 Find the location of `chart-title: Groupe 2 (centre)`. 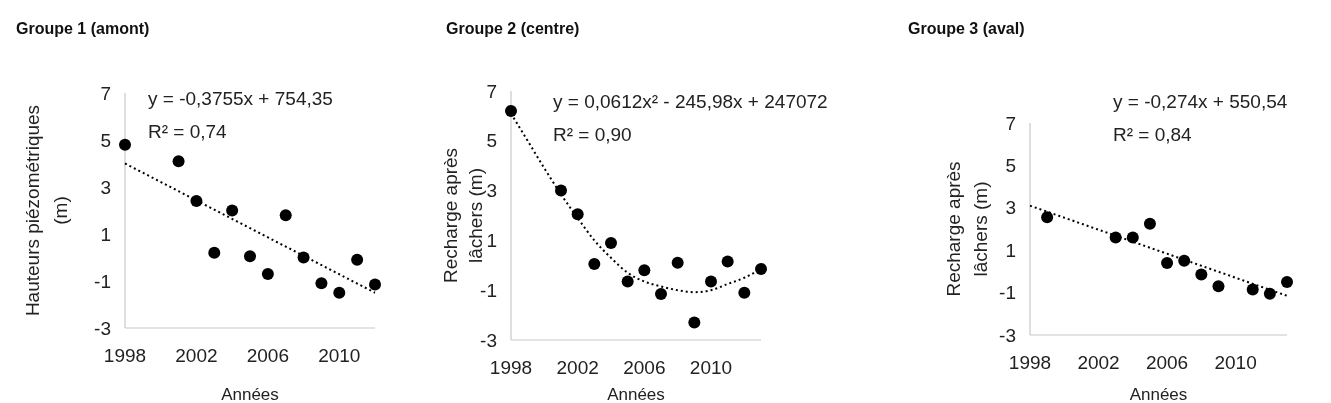

chart-title: Groupe 2 (centre) is located at coordinates (513, 28).